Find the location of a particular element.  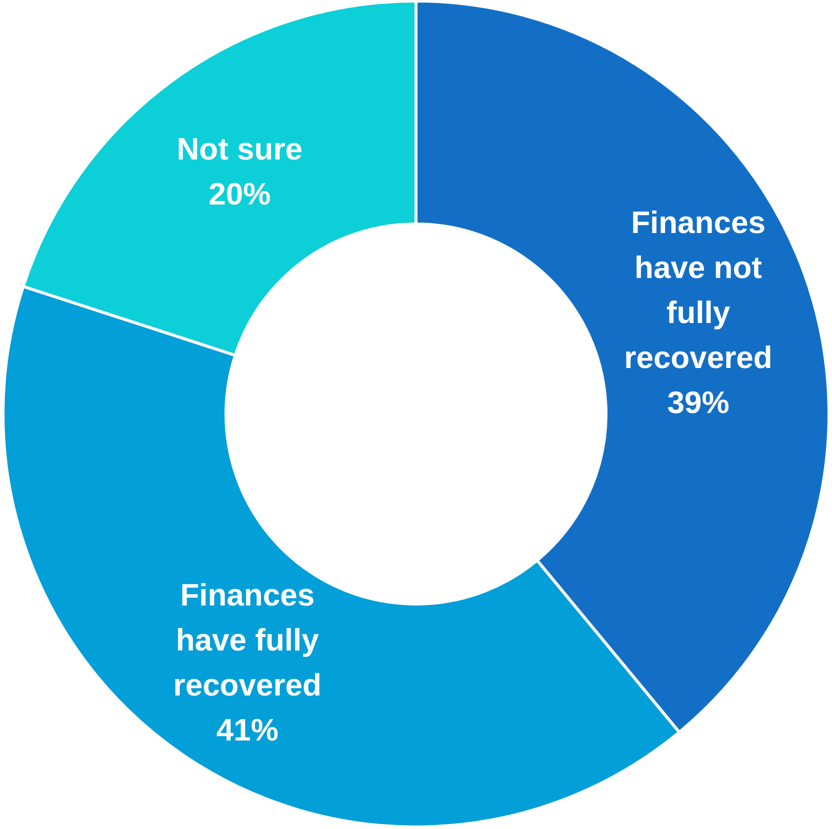

slice-label: Finances have fully recovered is located at coordinates (247, 639).